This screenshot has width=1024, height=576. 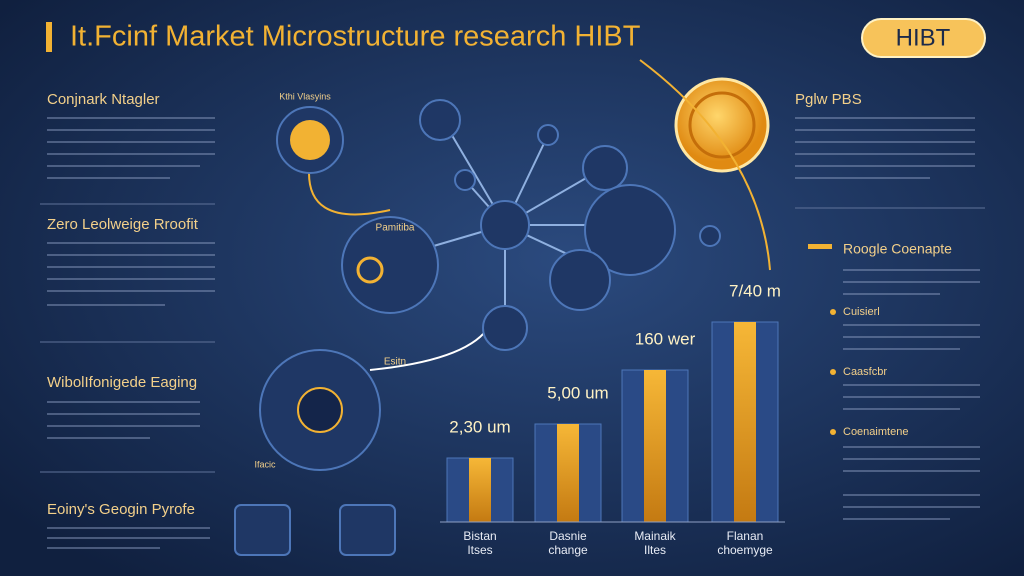 I want to click on concepts-title: Roogle Coenapte, so click(x=897, y=249).